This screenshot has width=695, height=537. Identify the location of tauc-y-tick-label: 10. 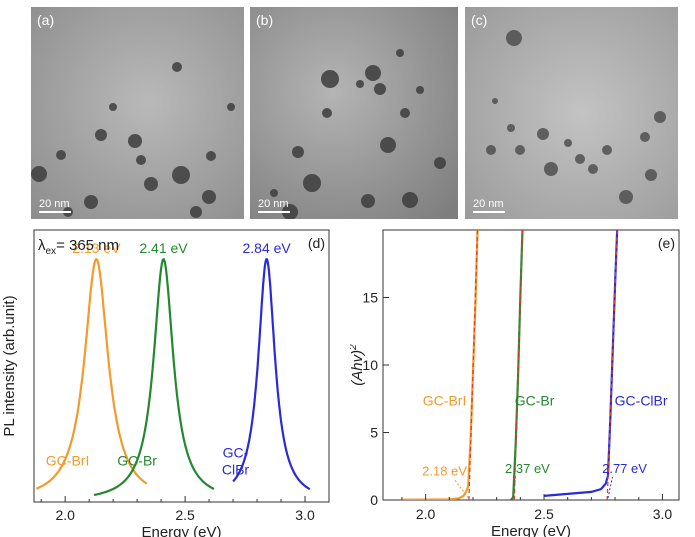
(370, 365).